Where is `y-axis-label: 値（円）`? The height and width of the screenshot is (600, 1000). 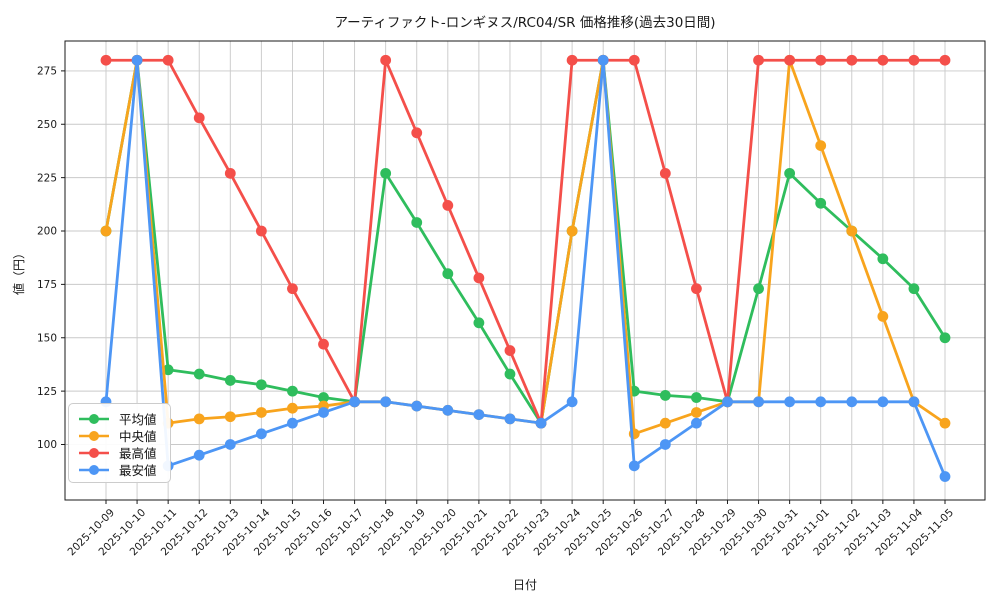 y-axis-label: 値（円） is located at coordinates (18, 271).